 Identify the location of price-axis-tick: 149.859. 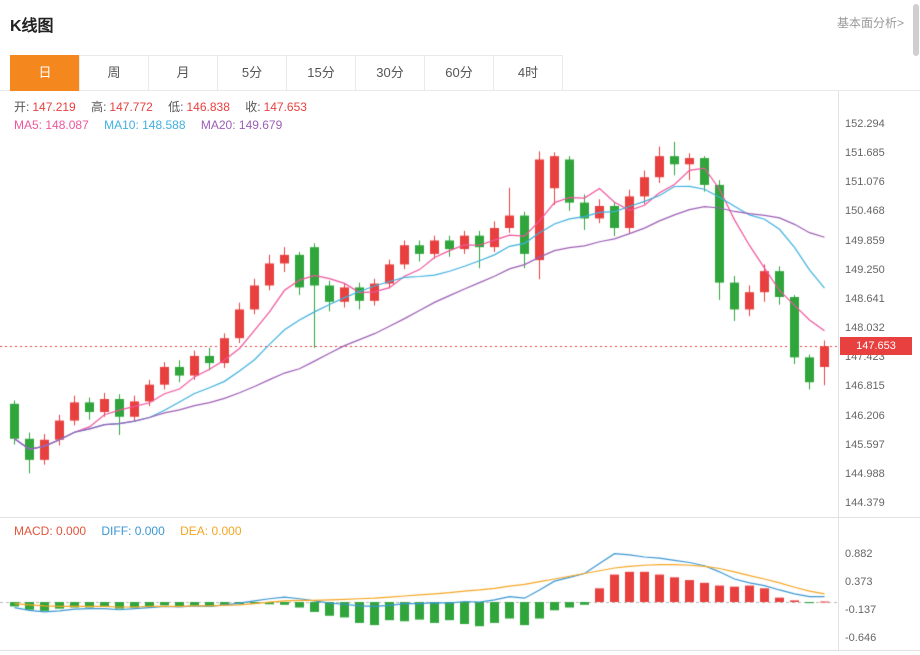
(865, 240).